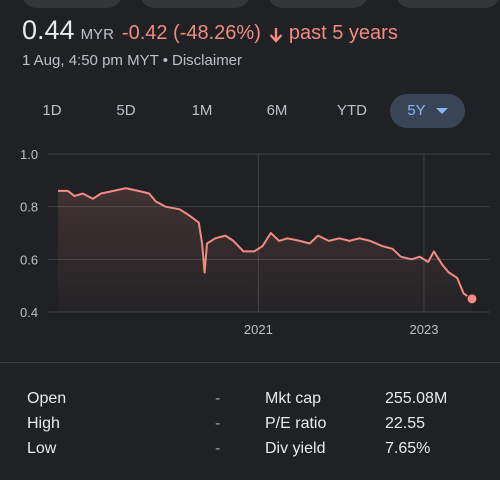 This screenshot has height=480, width=500. I want to click on stat-pe-label: P/E ratio, so click(296, 423).